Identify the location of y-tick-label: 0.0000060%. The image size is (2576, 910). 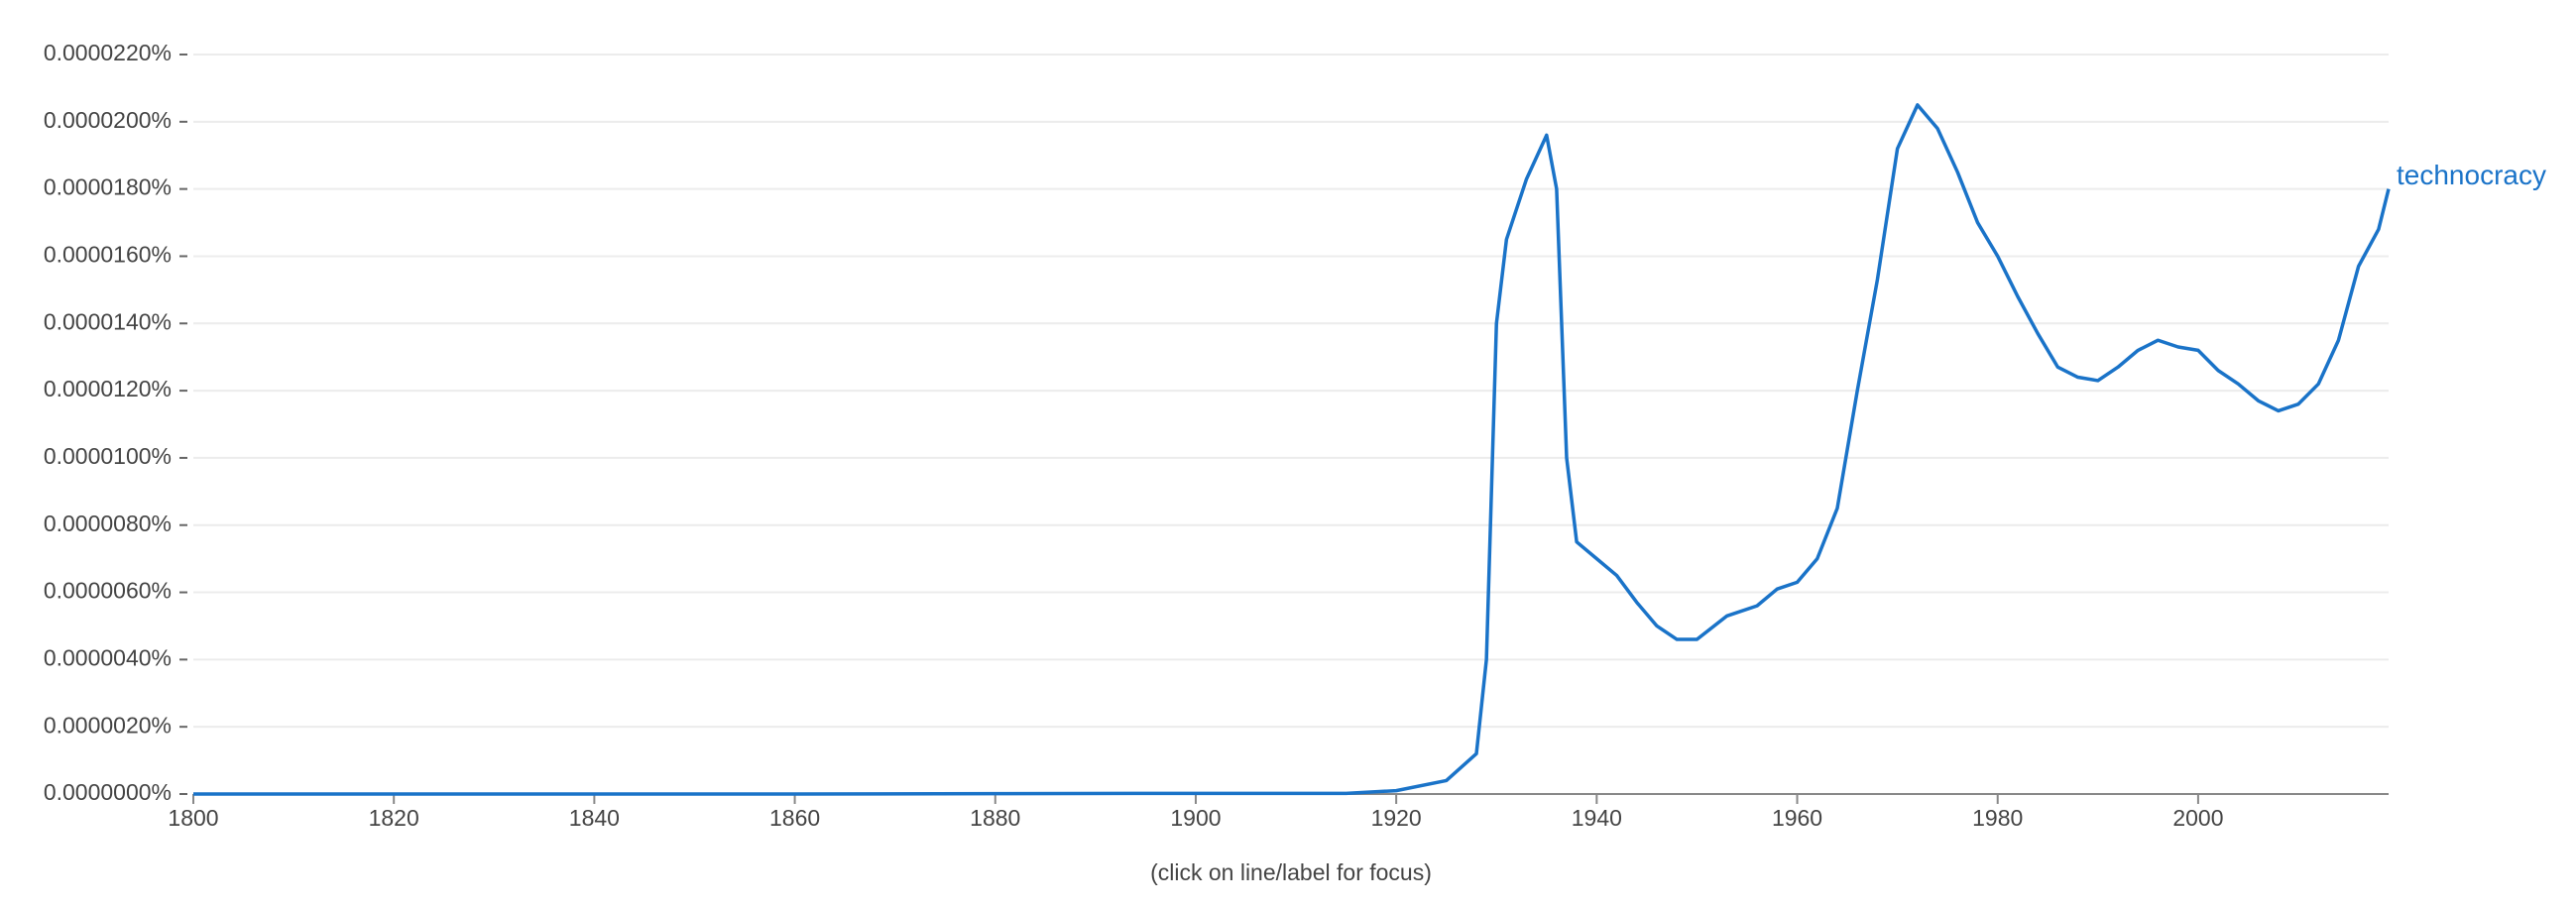
(108, 591).